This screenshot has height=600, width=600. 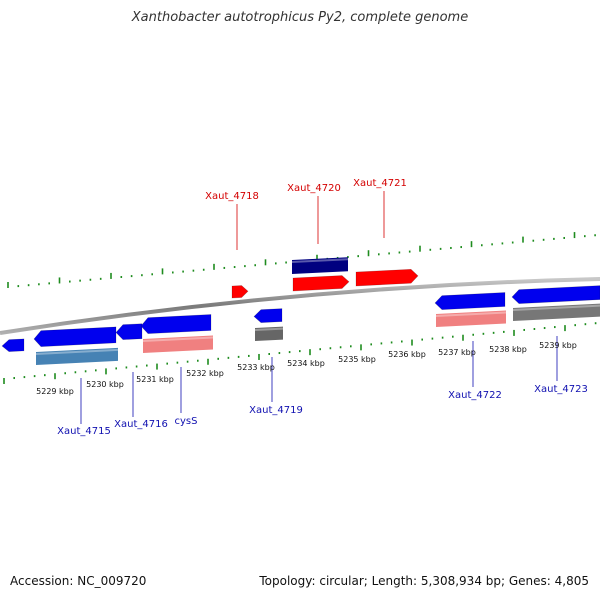 I want to click on gene-label-cyss: cysS, so click(x=186, y=421).